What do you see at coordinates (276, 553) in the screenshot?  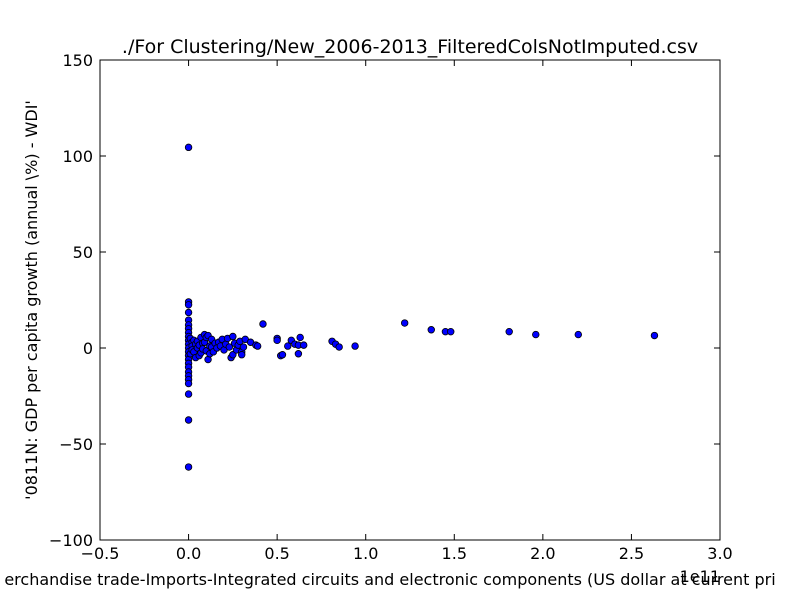 I see `x-tick-label: 0.5` at bounding box center [276, 553].